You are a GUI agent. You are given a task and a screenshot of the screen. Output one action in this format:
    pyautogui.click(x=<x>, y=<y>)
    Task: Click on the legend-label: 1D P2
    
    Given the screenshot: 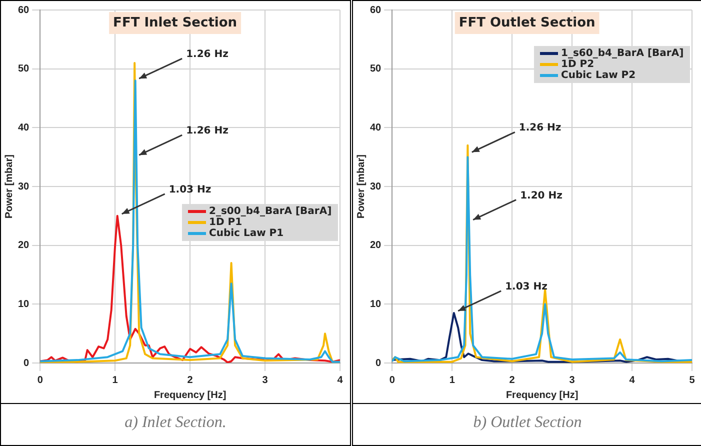 What is the action you would take?
    pyautogui.click(x=577, y=64)
    